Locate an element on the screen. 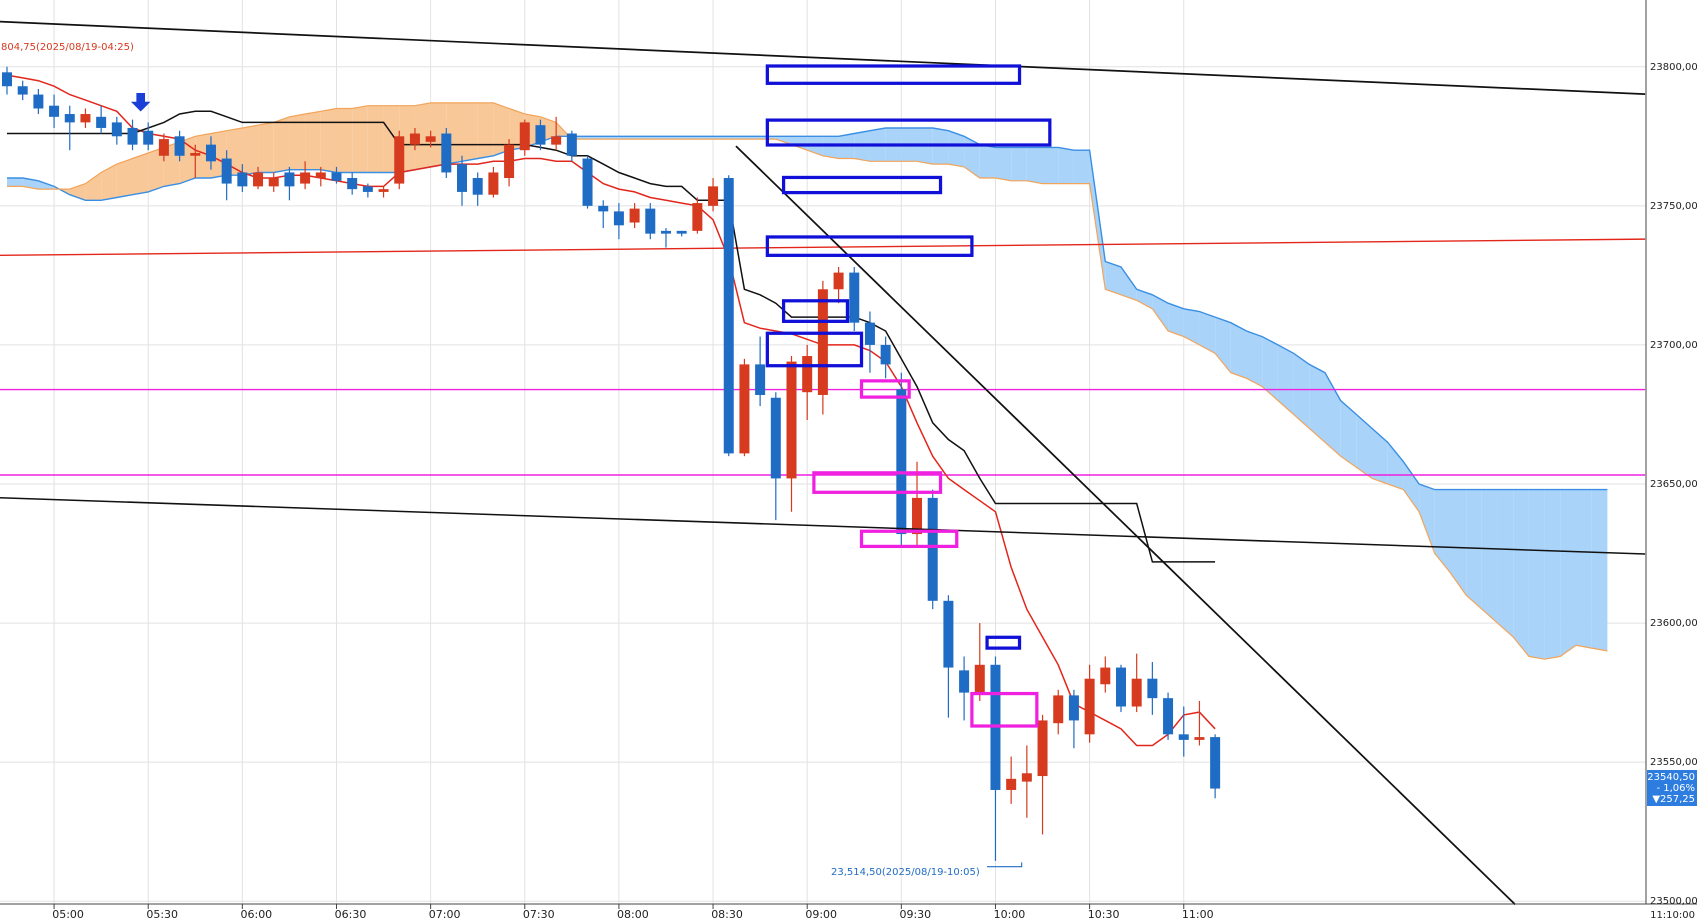  y-tick-label: 23700,00 is located at coordinates (1673, 345).